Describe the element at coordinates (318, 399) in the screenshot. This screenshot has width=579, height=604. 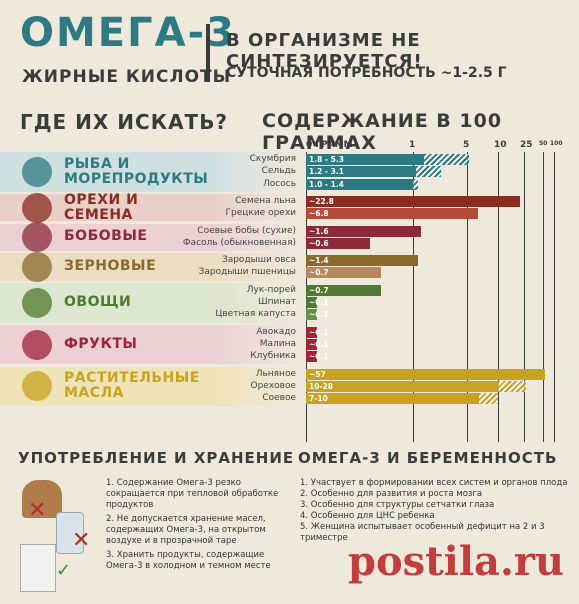
I see `bar-value-label: 7-10` at that location.